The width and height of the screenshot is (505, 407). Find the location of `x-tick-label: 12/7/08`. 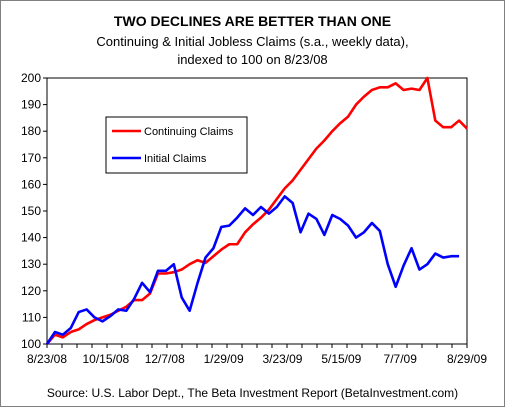

x-tick-label: 12/7/08 is located at coordinates (165, 359).